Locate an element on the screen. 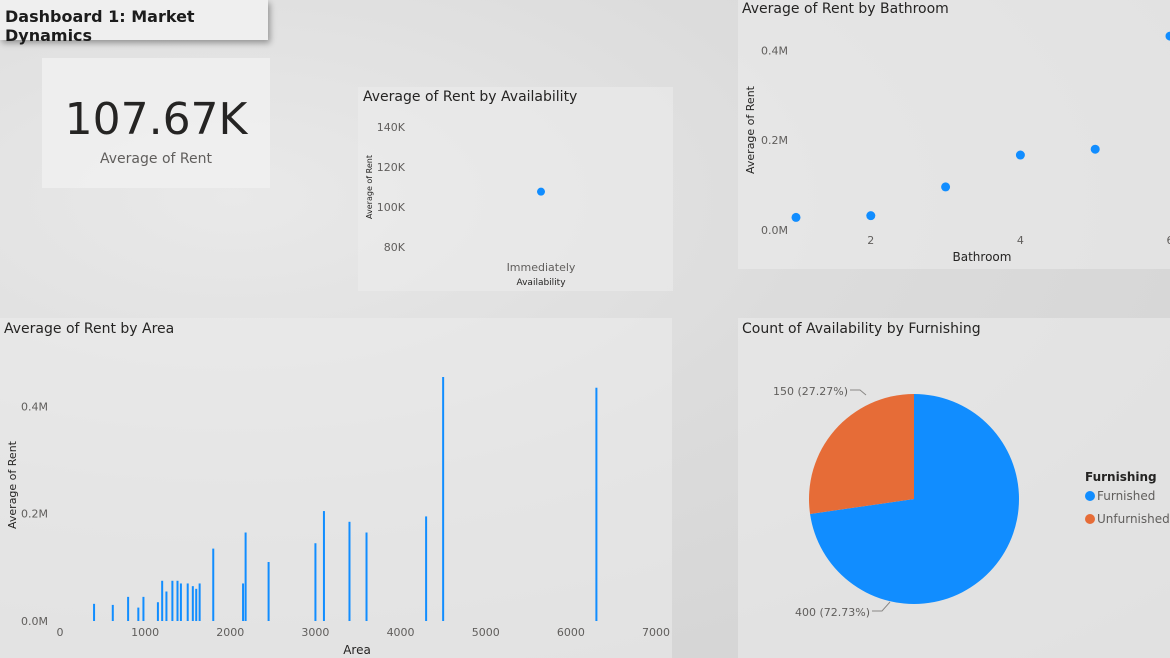 Image resolution: width=1170 pixels, height=658 pixels. x-tick-label: 2 is located at coordinates (870, 240).